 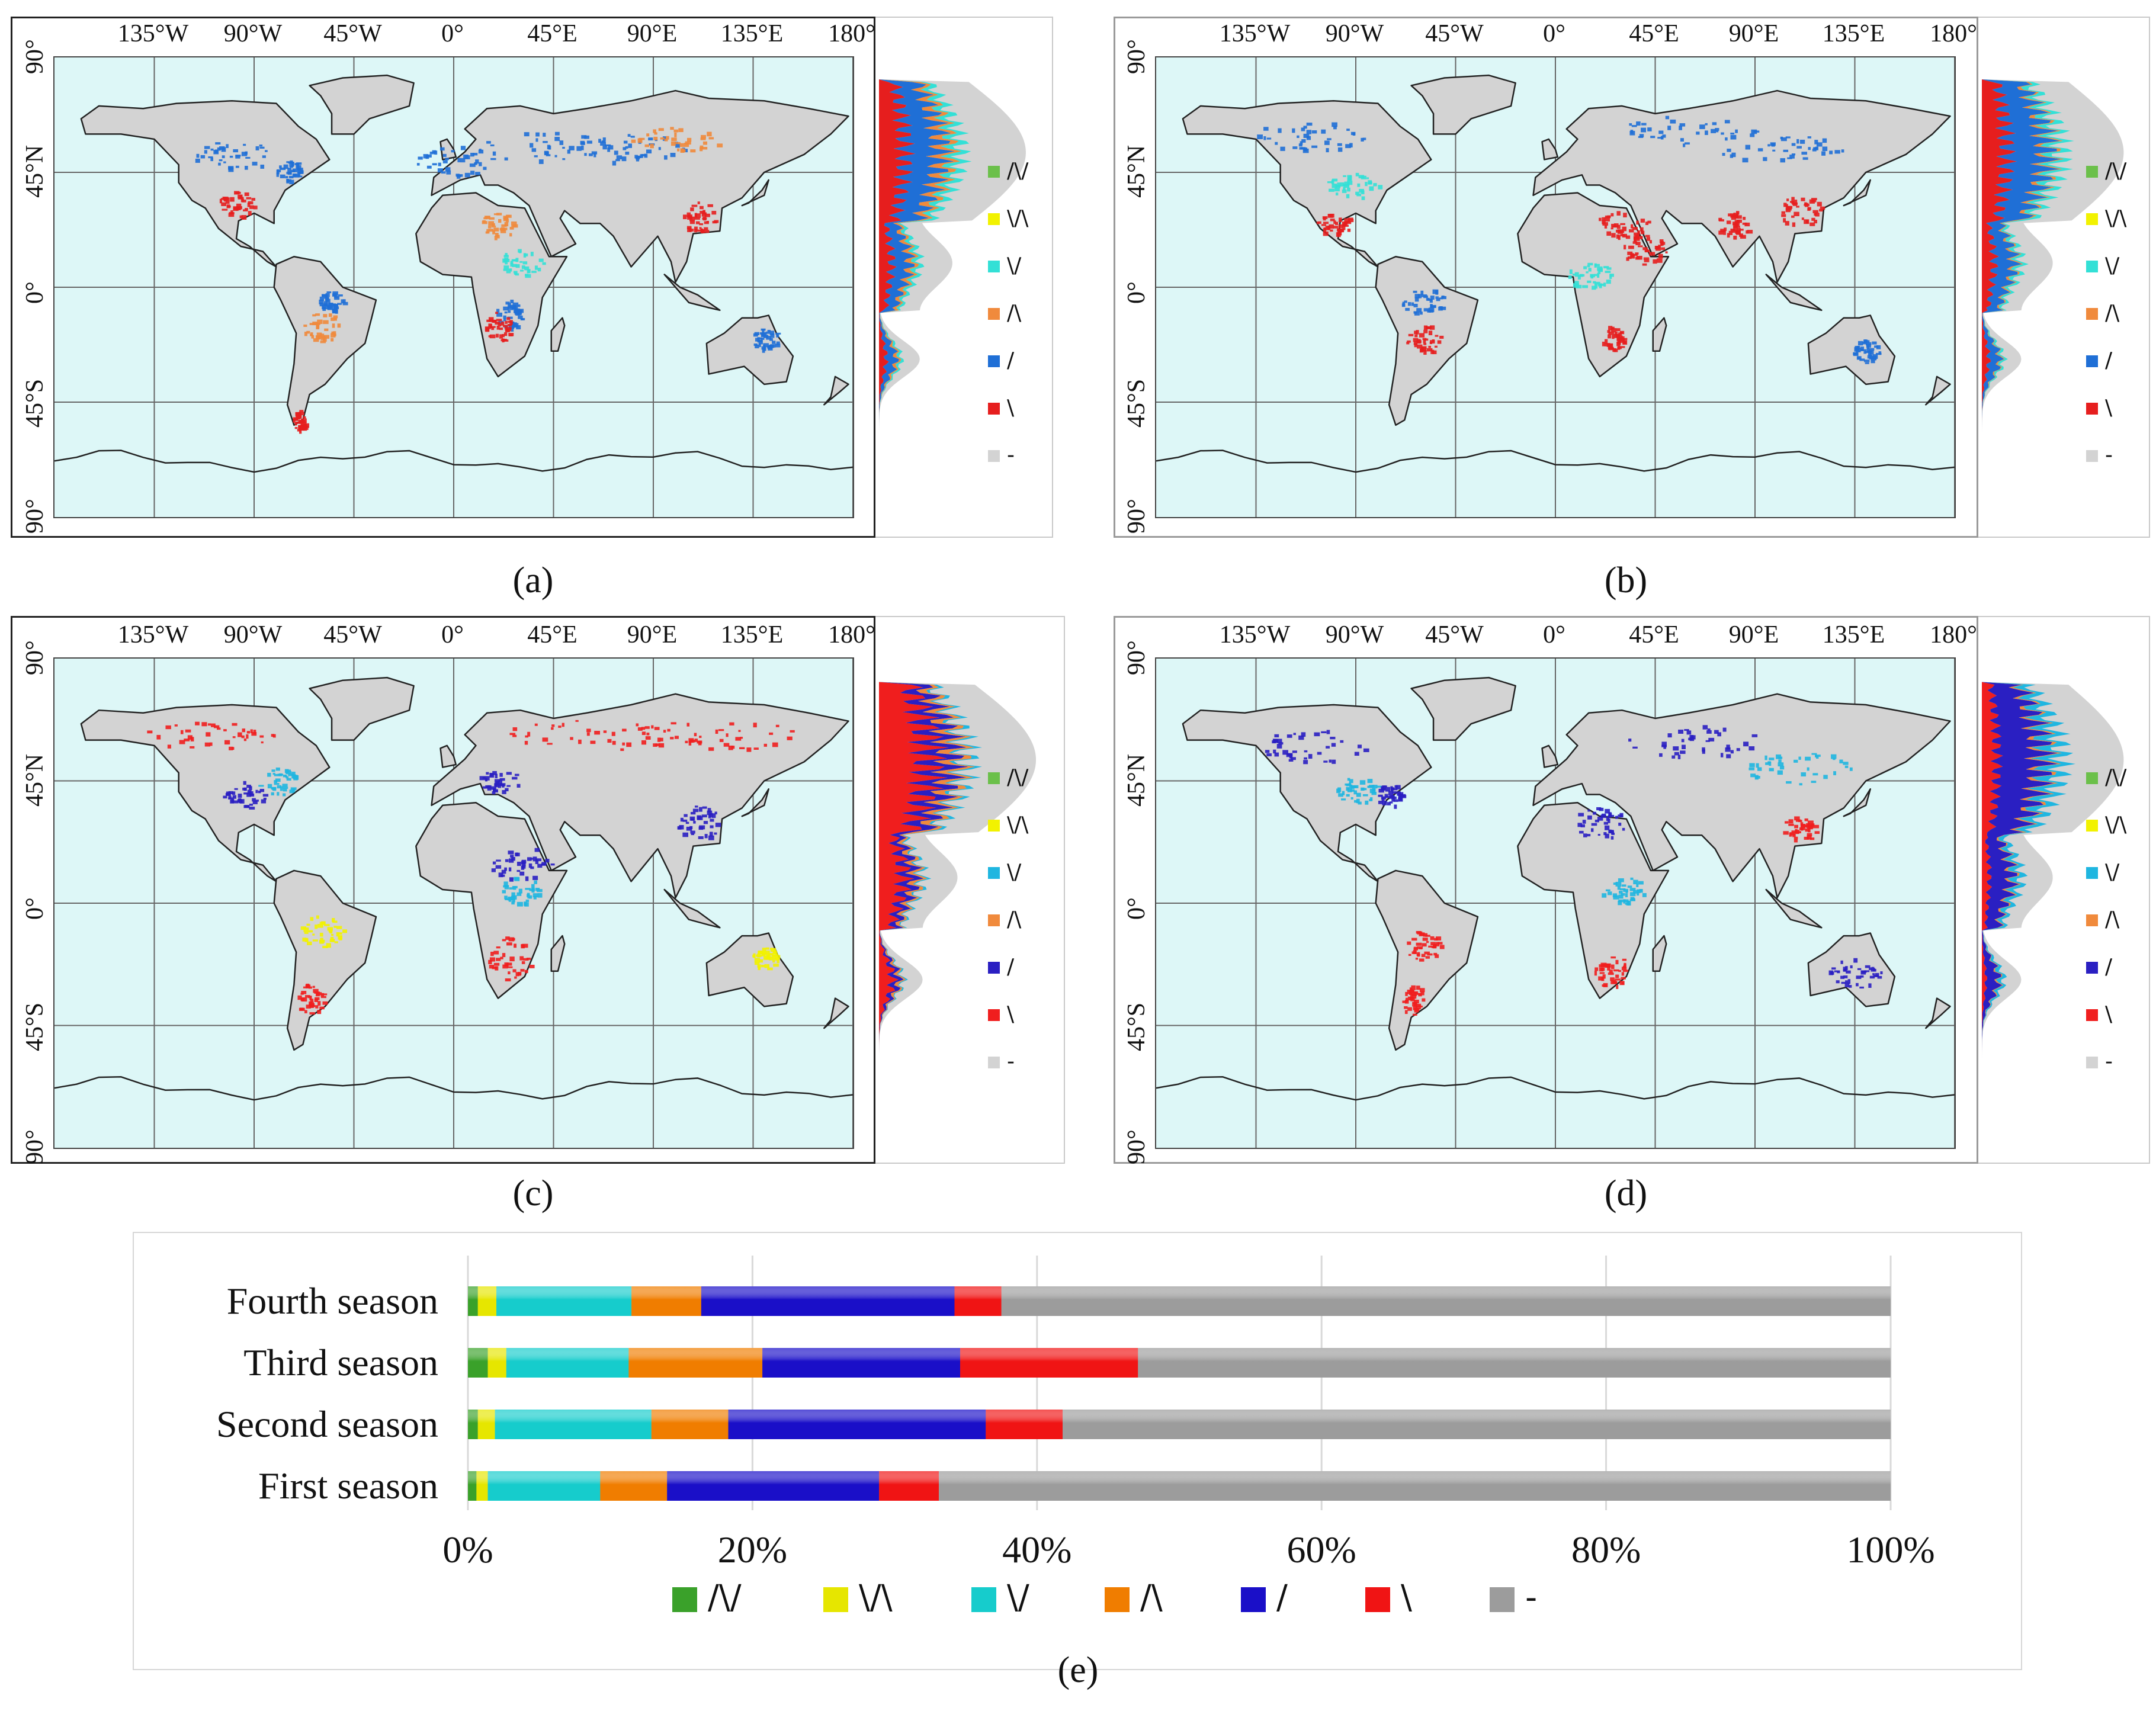 What do you see at coordinates (1851, 350) in the screenshot?
I see `landmass-australia` at bounding box center [1851, 350].